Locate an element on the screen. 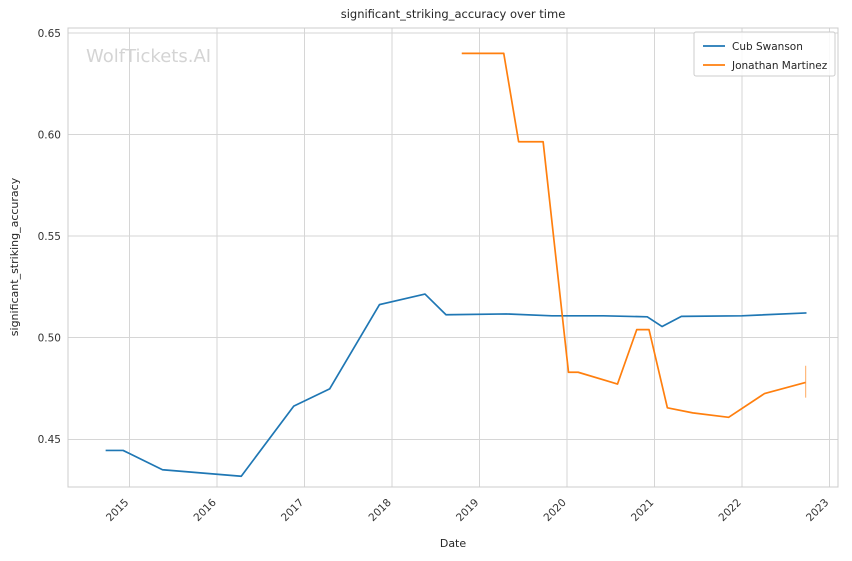 This screenshot has height=561, width=852. y-tick-label-0.45: 0.45 is located at coordinates (49, 440).